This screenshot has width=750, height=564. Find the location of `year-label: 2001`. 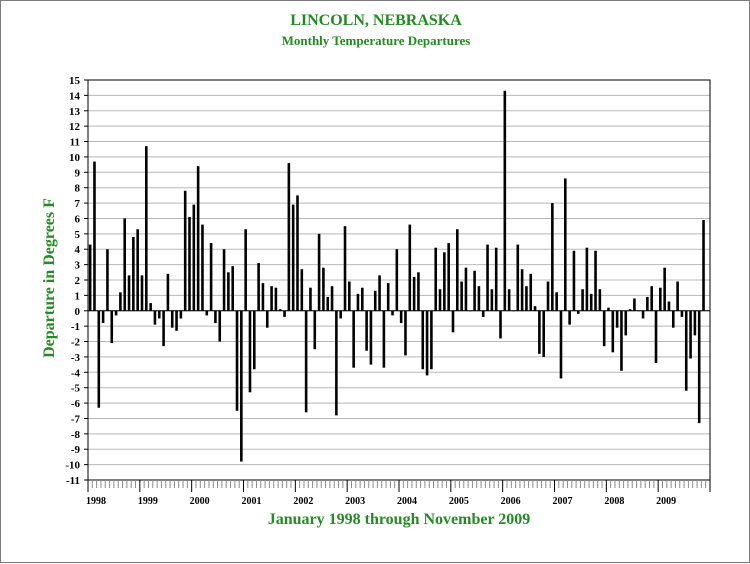

year-label: 2001 is located at coordinates (252, 501).